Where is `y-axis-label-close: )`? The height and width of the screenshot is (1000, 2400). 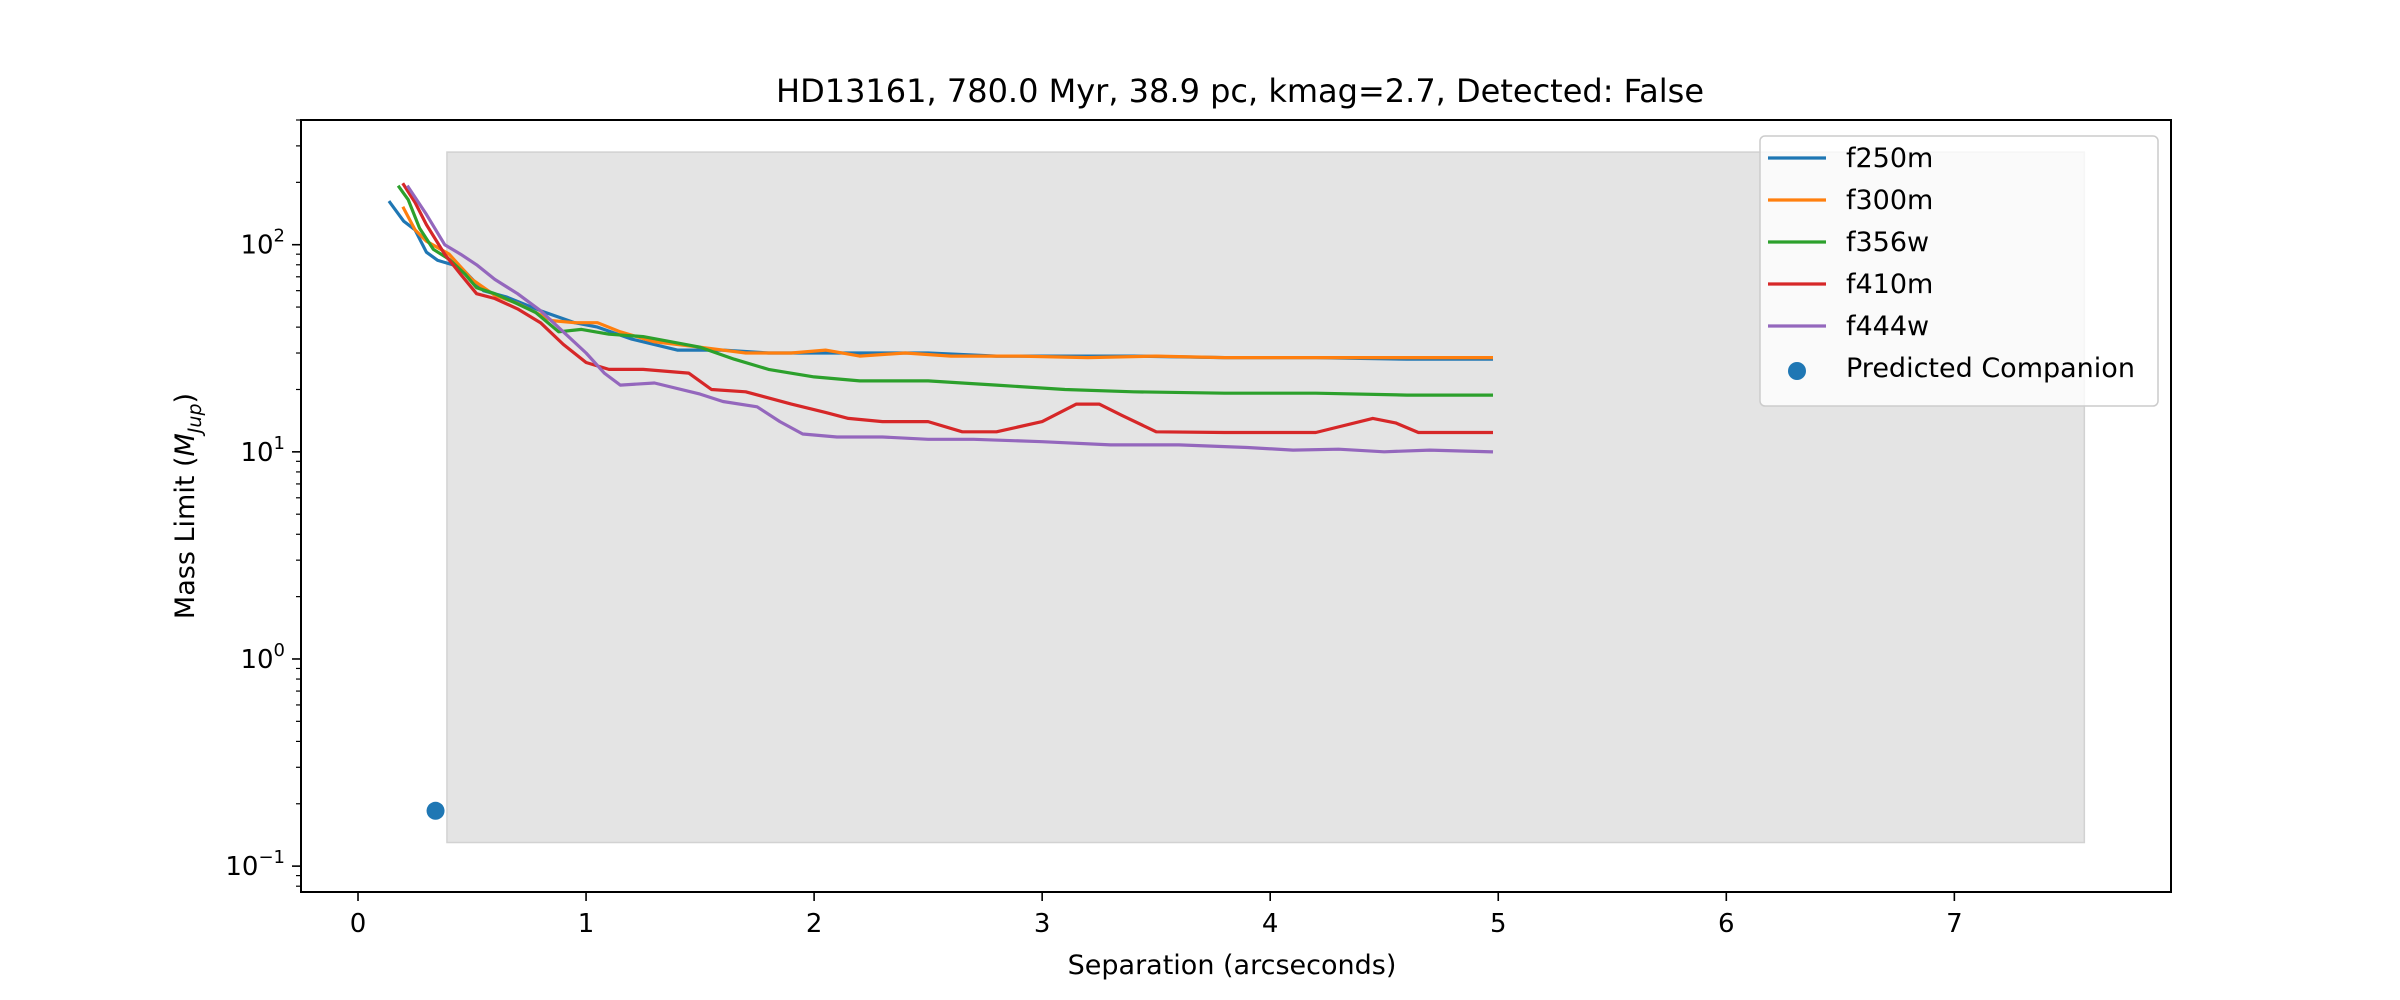 y-axis-label-close: ) is located at coordinates (185, 398).